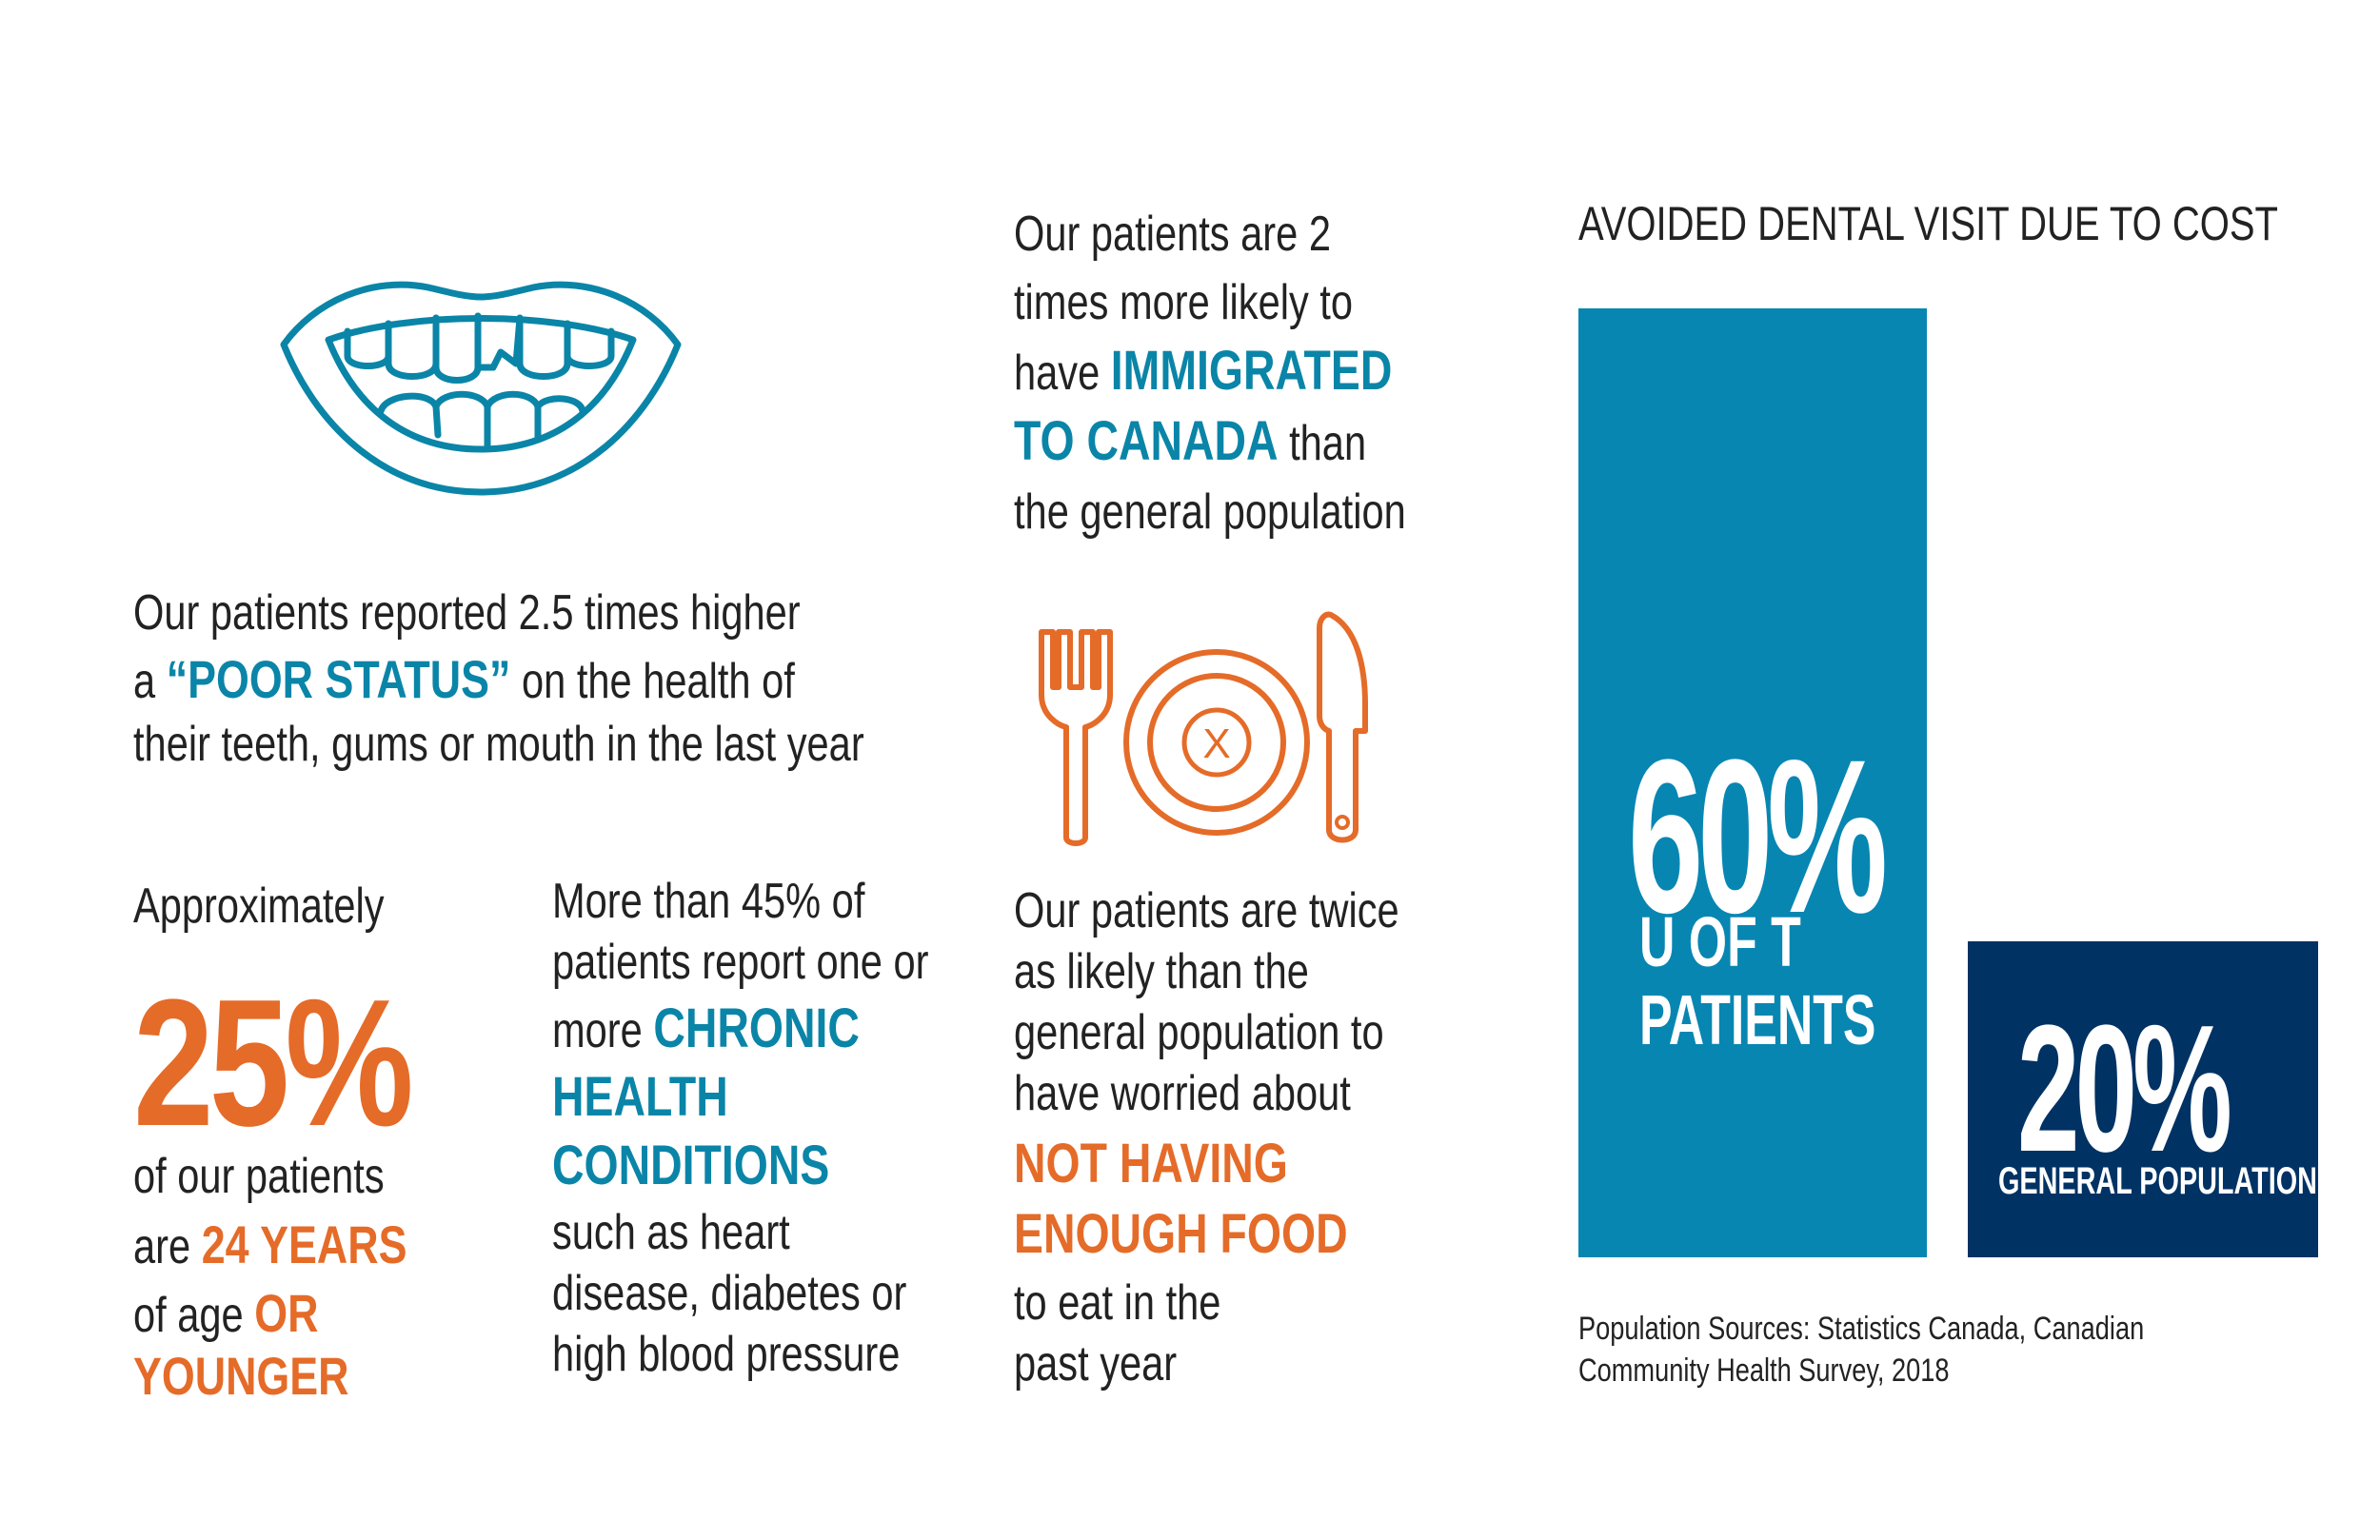 This screenshot has width=2380, height=1540. What do you see at coordinates (1210, 512) in the screenshot?
I see `immigration-line5: the general population` at bounding box center [1210, 512].